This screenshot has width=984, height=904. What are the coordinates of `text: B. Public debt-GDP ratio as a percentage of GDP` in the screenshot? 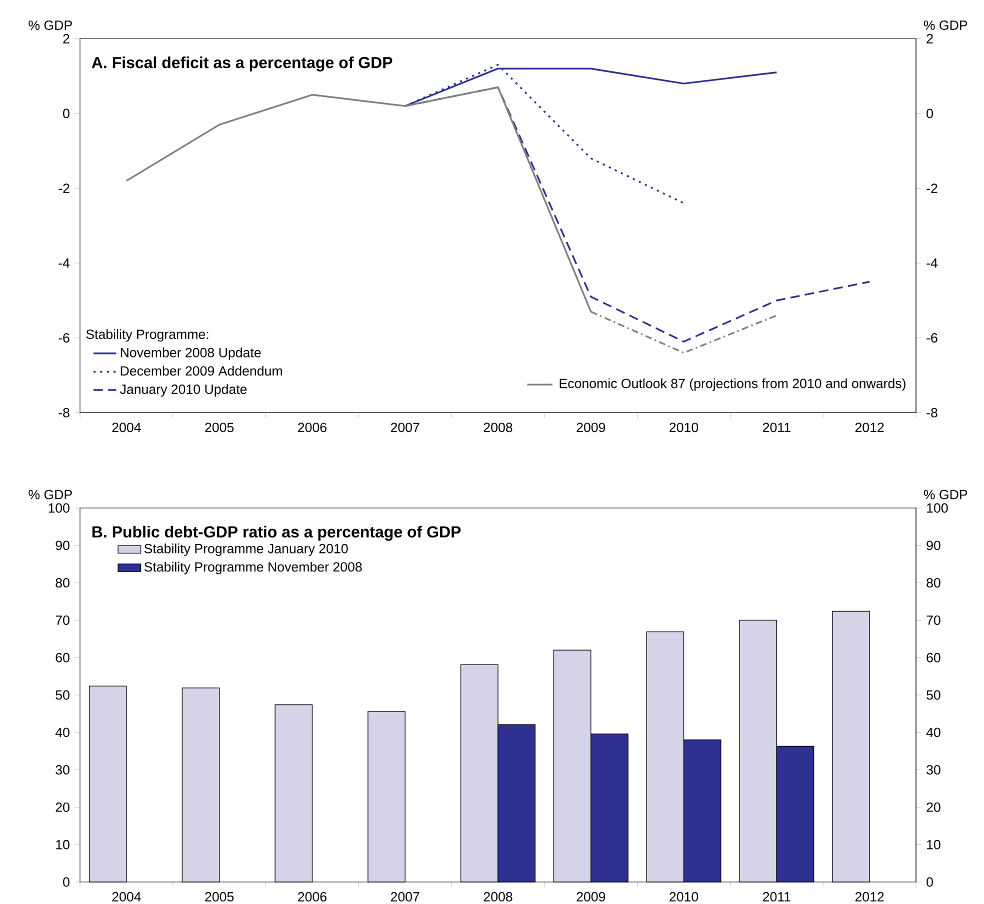 It's located at (276, 533).